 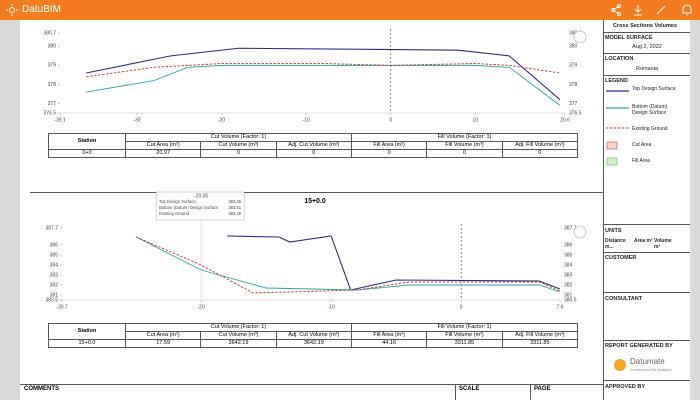 I want to click on legend-symbols, so click(x=617, y=128).